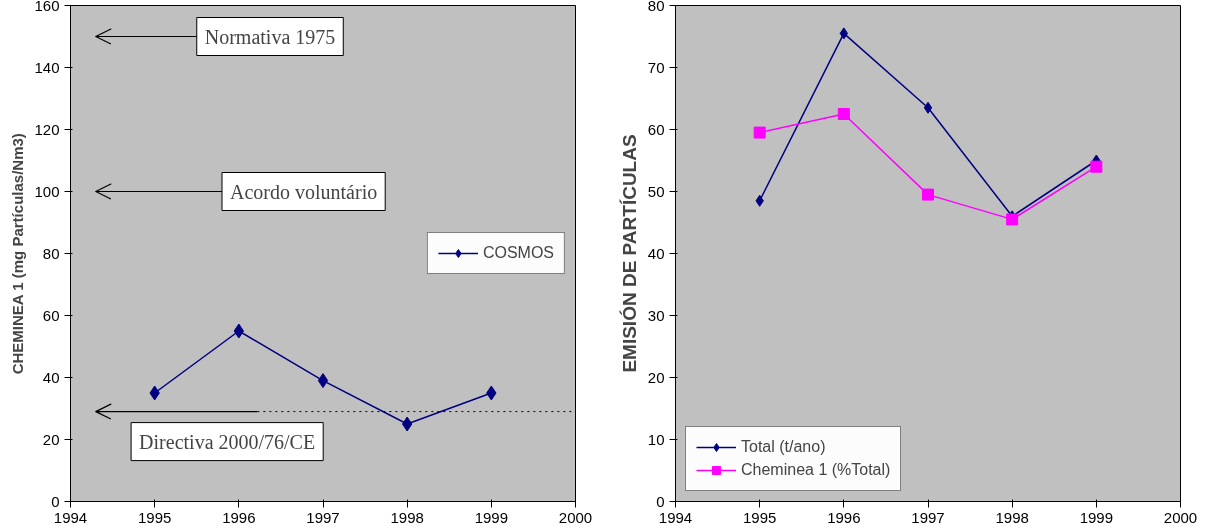  I want to click on ref-line-label: Directiva 2000/76/CE, so click(227, 441).